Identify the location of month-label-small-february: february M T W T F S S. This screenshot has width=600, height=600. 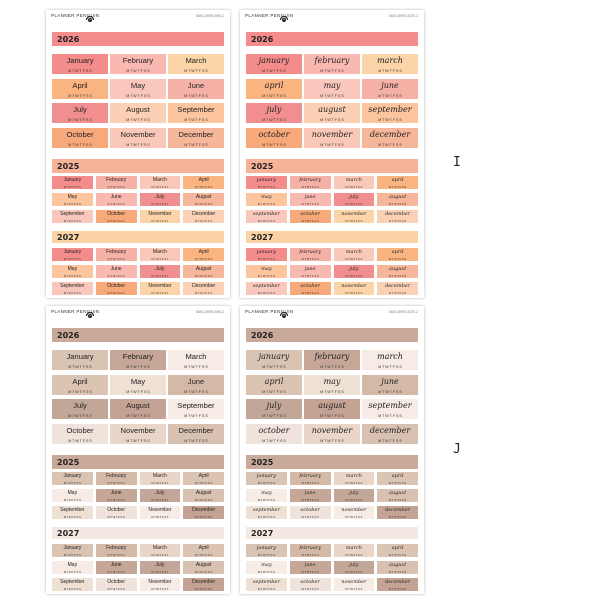
(310, 478).